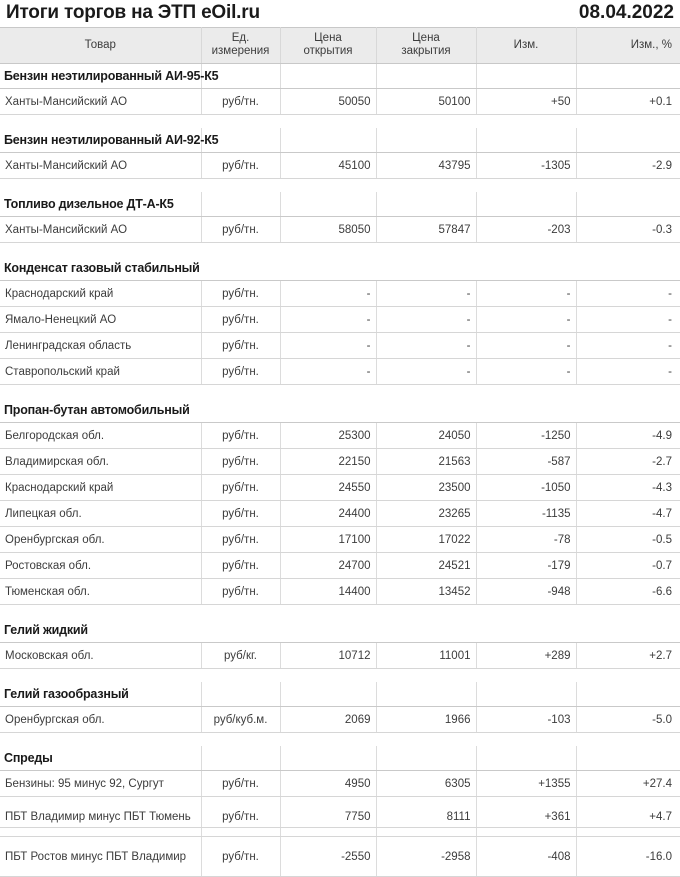 The height and width of the screenshot is (877, 680). I want to click on cell-change-percent: -2.7, so click(628, 461).